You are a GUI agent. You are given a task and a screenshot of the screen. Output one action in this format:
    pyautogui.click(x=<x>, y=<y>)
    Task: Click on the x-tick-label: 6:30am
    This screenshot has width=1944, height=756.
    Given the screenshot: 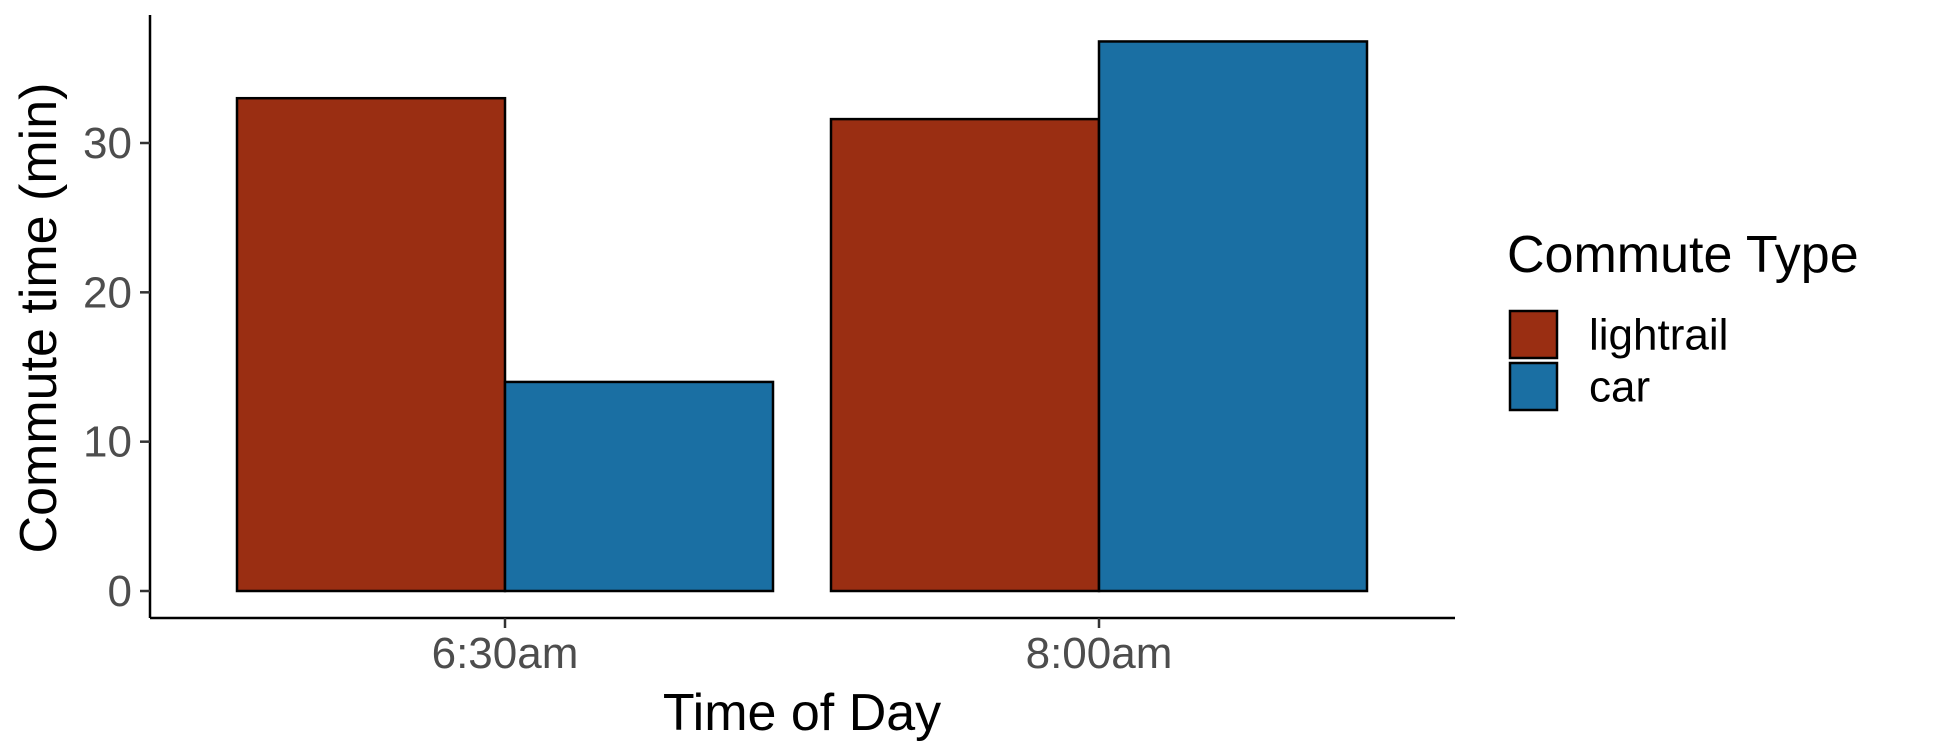 What is the action you would take?
    pyautogui.click(x=505, y=653)
    